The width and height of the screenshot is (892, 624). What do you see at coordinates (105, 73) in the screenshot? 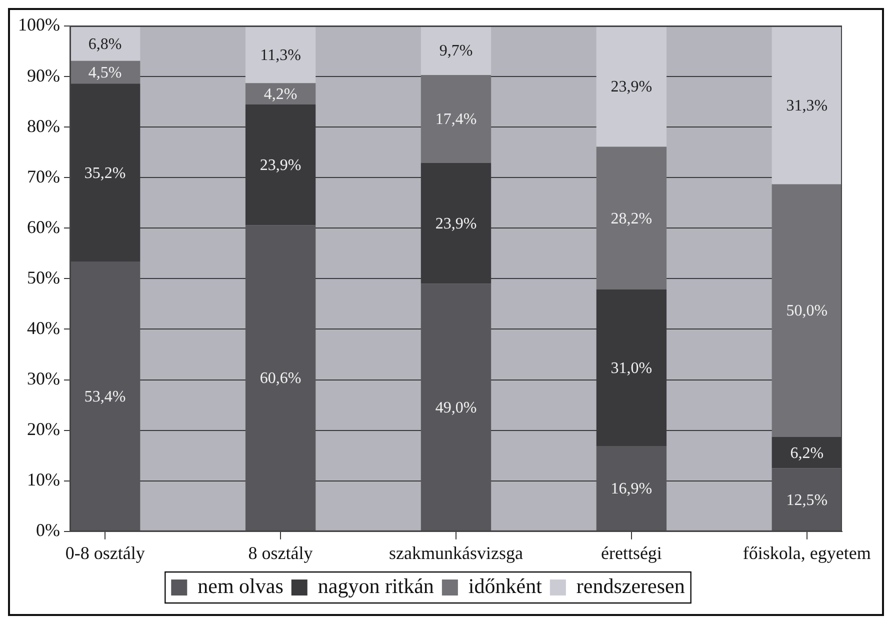
I see `data-label: 4,5%` at bounding box center [105, 73].